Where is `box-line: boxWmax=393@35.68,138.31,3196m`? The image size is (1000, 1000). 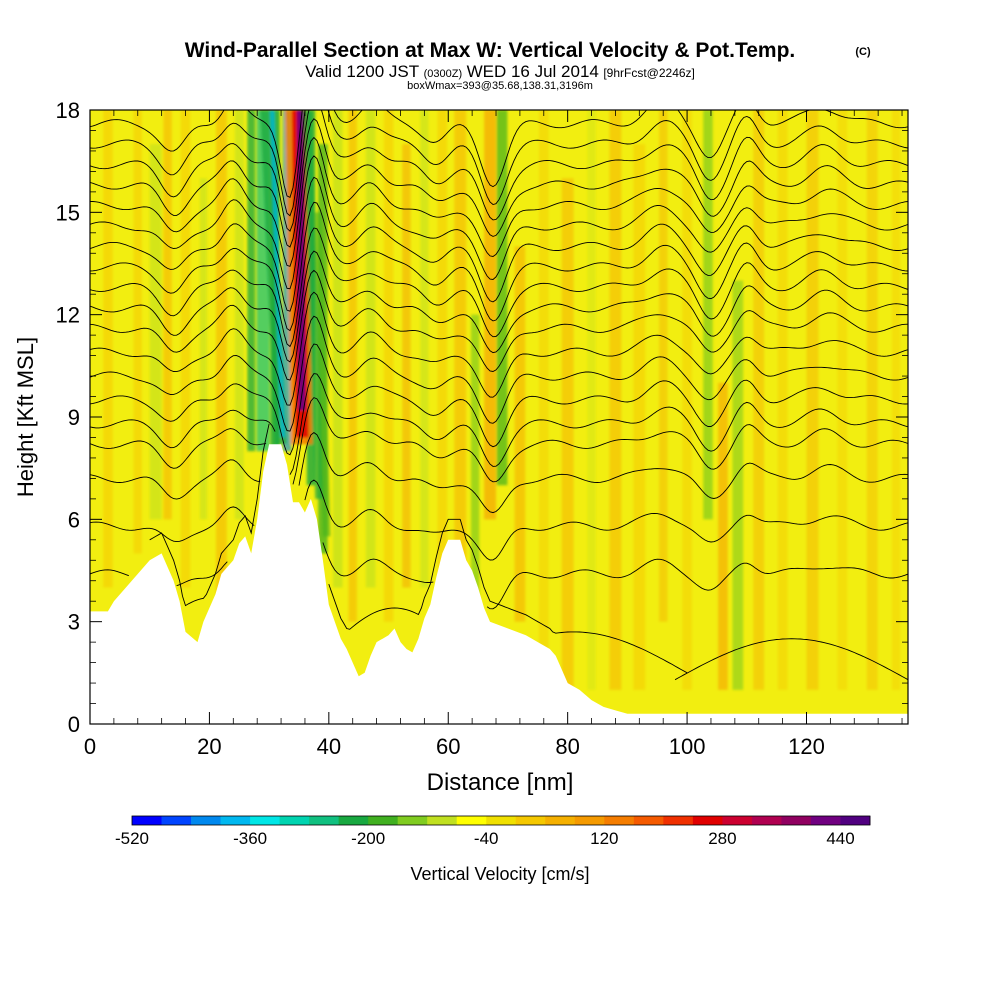
box-line: boxWmax=393@35.68,138.31,3196m is located at coordinates (500, 86).